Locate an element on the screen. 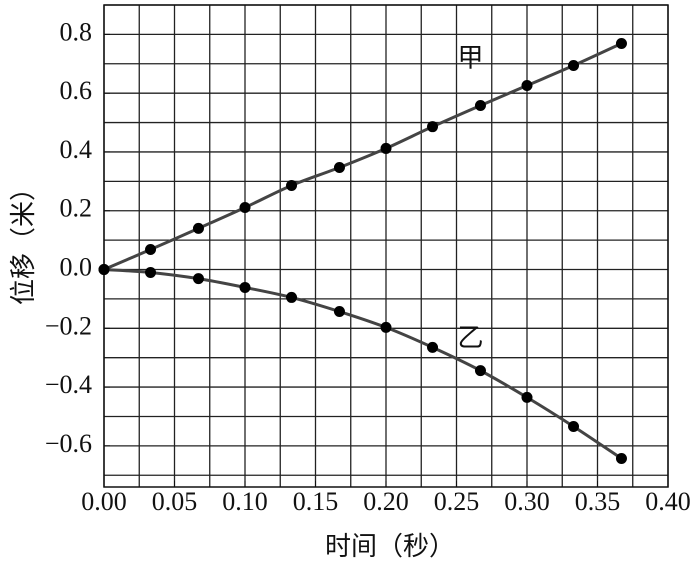 This screenshot has height=569, width=700. y-tick-label: −0.6 is located at coordinates (68, 443).